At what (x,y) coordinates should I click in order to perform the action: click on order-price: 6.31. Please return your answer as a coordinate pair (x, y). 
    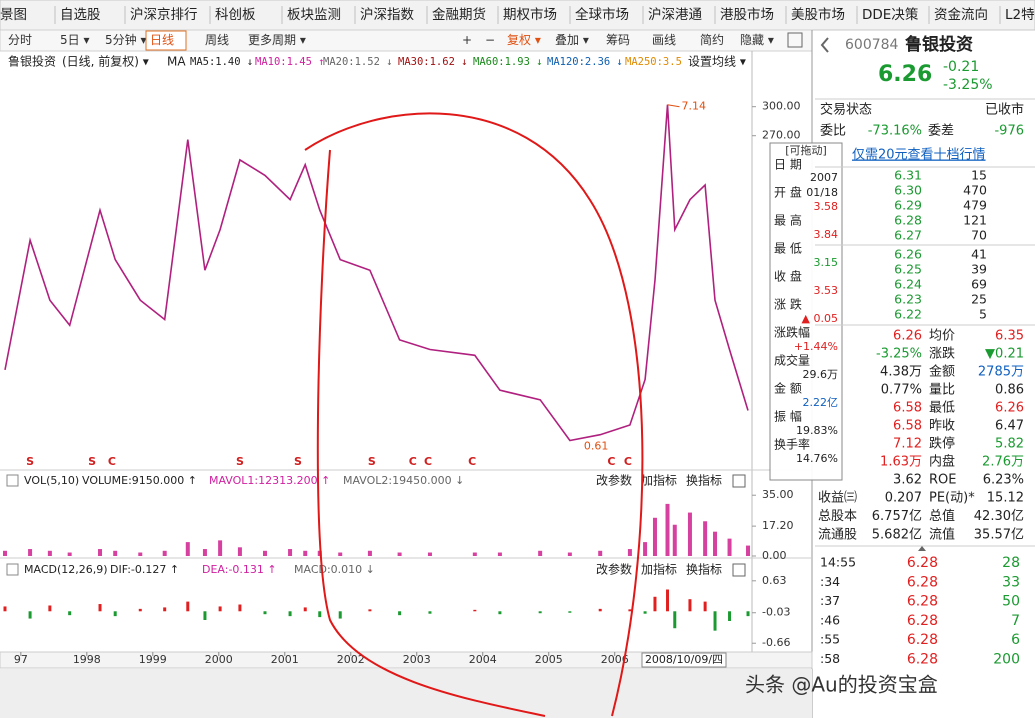
    Looking at the image, I should click on (908, 175).